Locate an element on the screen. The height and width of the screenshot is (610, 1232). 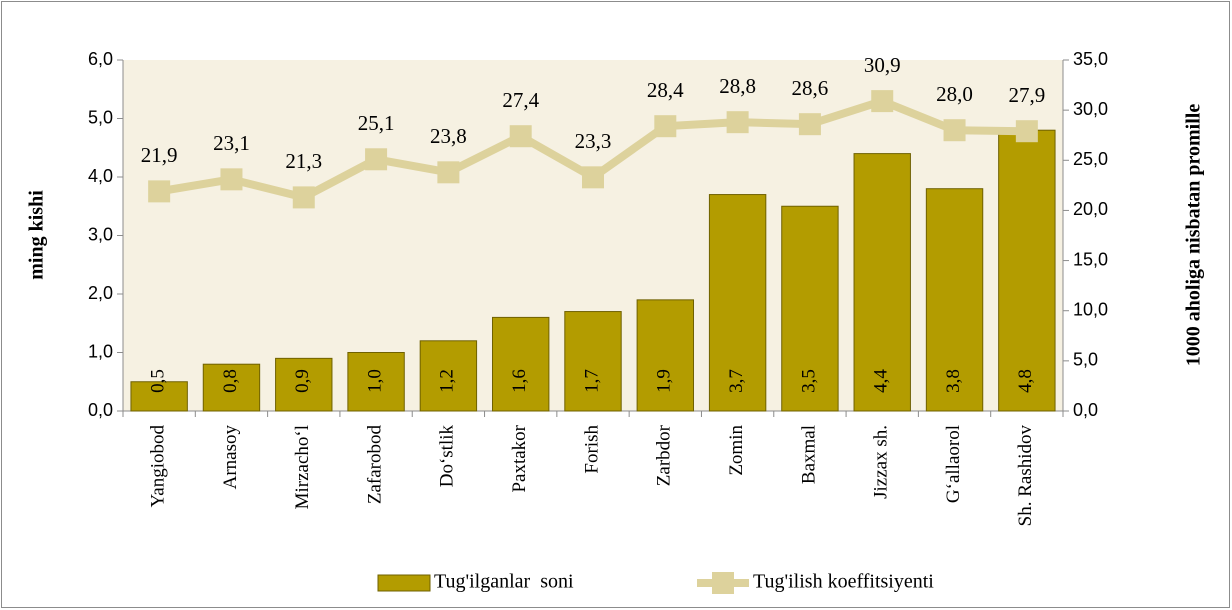
line-value-label: 23,8 is located at coordinates (448, 136).